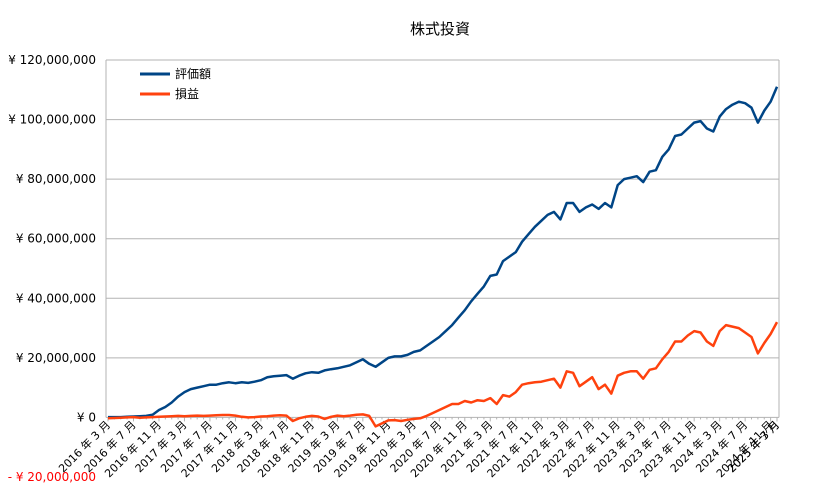 The height and width of the screenshot is (492, 833). What do you see at coordinates (52, 60) in the screenshot?
I see `y-tick-label: ¥ 120,000,000` at bounding box center [52, 60].